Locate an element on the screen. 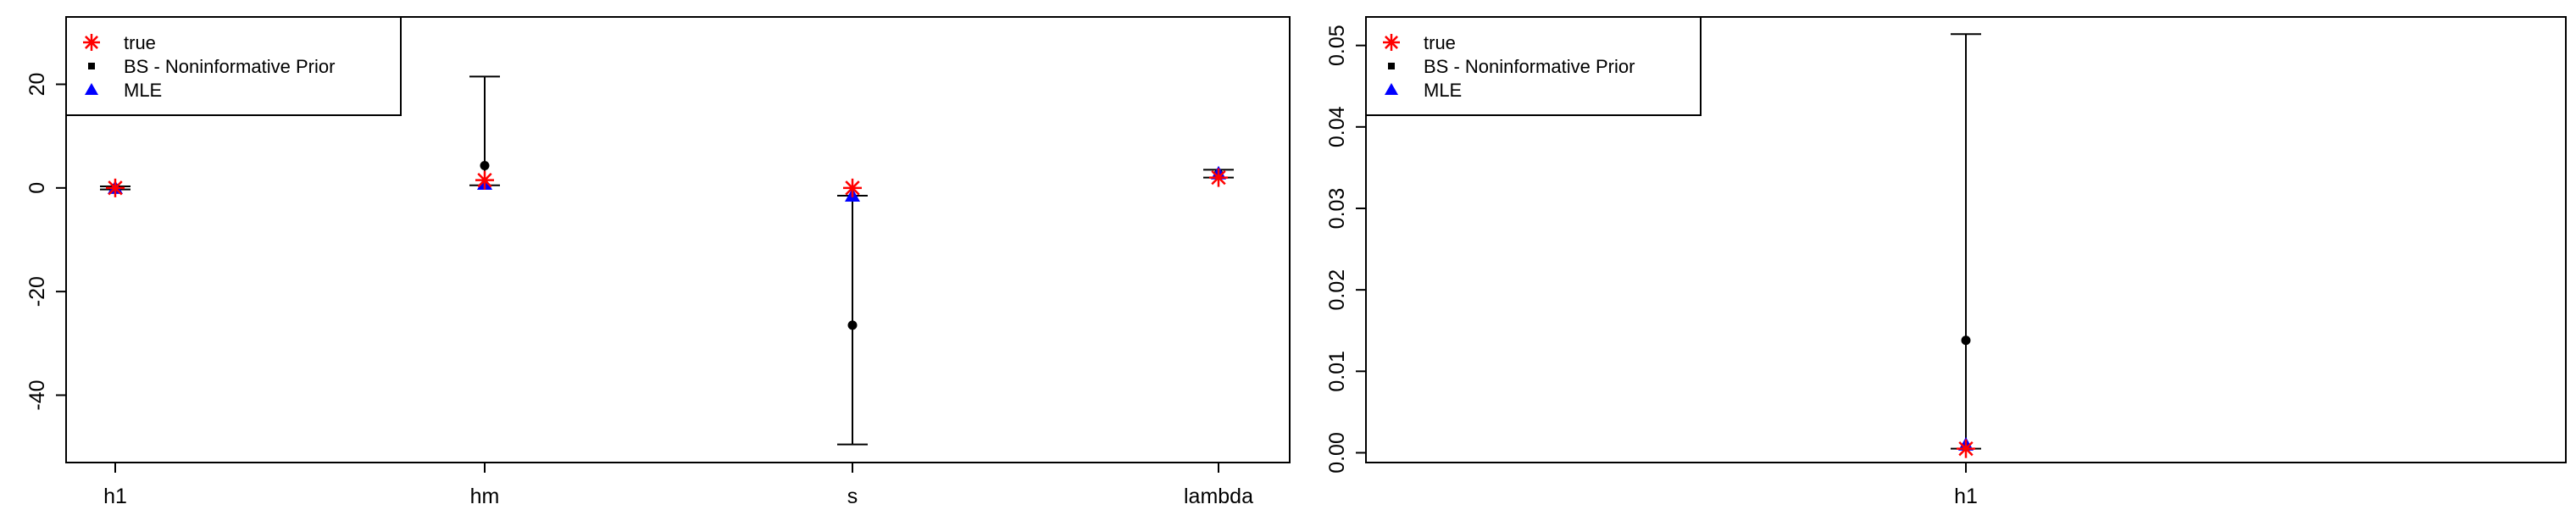 Image resolution: width=2576 pixels, height=532 pixels. y-tick-label: 0.00 is located at coordinates (1337, 453).